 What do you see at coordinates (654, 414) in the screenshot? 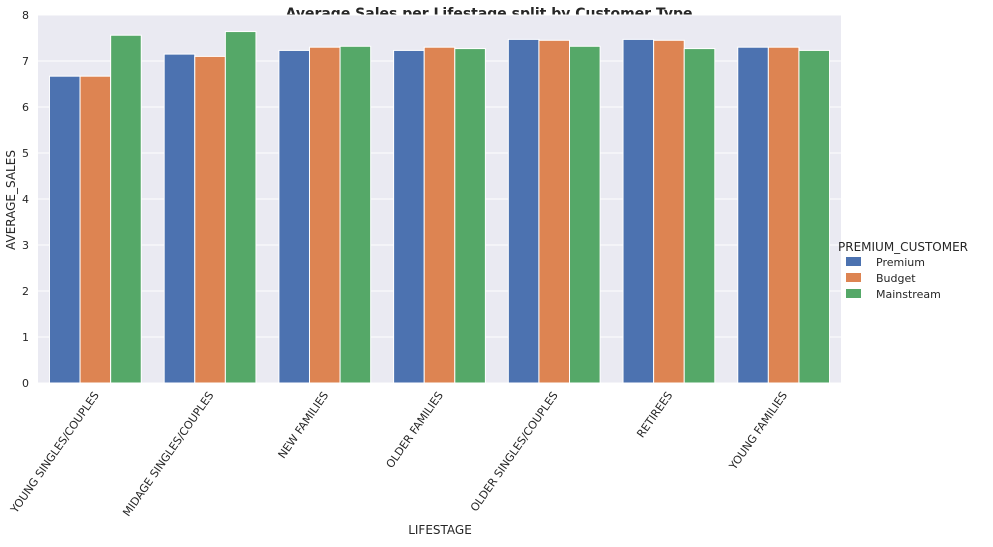
I see `x-tick-label: RETIREES` at bounding box center [654, 414].